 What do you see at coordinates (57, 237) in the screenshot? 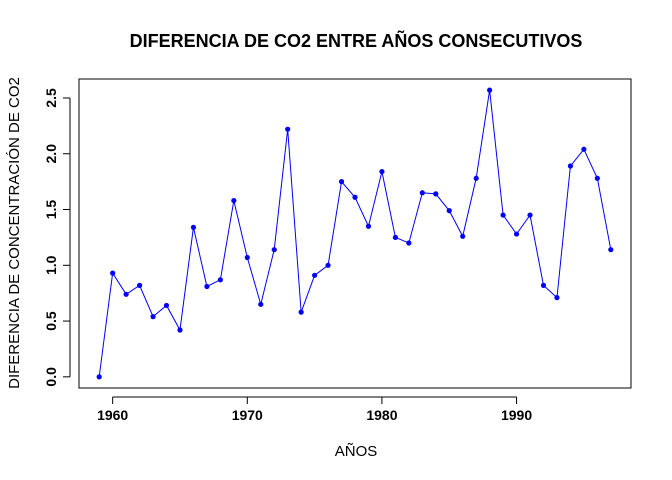
I see `y-axis: 0.0 0.5 1.0 1.5 2.0 2.5` at bounding box center [57, 237].